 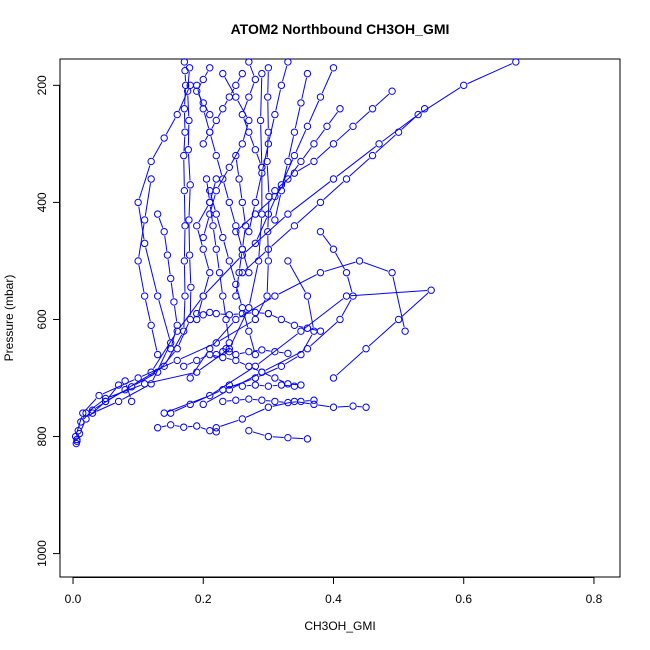 What do you see at coordinates (42, 85) in the screenshot?
I see `y-tick-label: 200` at bounding box center [42, 85].